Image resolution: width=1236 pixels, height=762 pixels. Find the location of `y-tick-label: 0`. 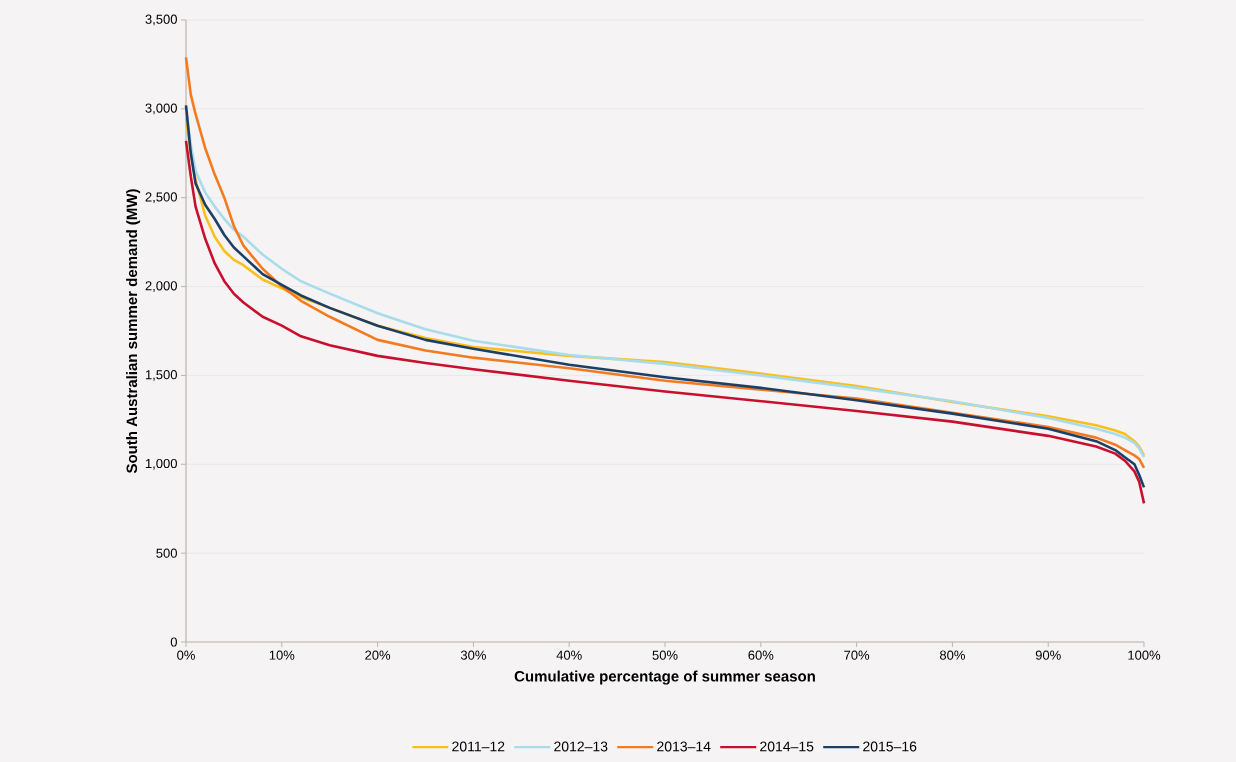

y-tick-label: 0 is located at coordinates (173, 642).